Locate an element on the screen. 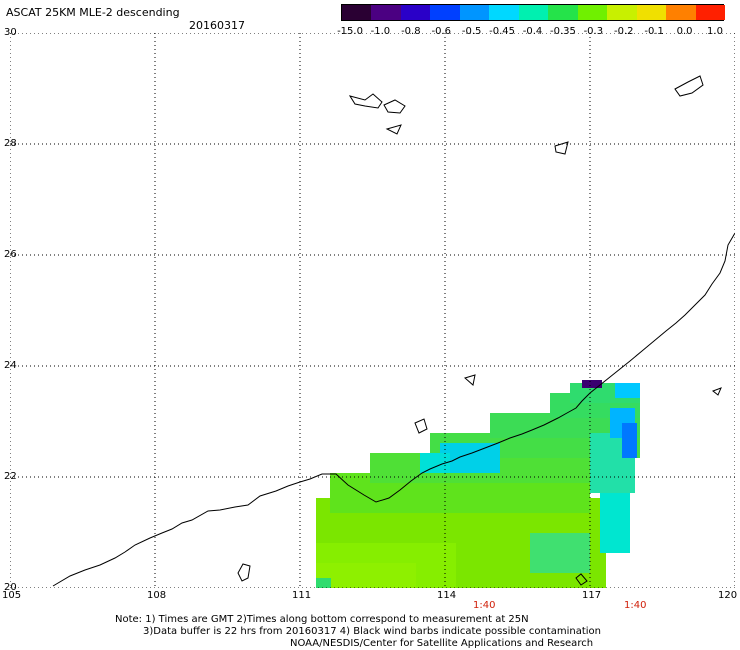  color-scale-label: 1.0 is located at coordinates (715, 31).